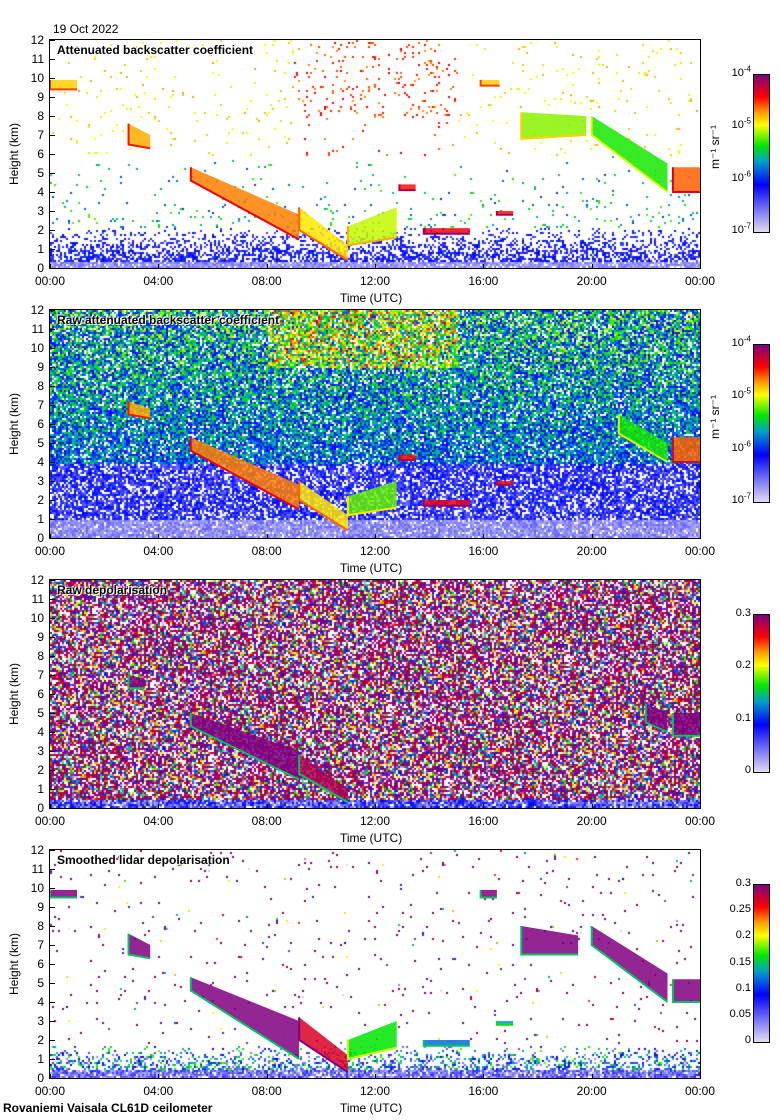 The image size is (780, 1120). Describe the element at coordinates (483, 551) in the screenshot. I see `x-tick-label: 16:00` at that location.